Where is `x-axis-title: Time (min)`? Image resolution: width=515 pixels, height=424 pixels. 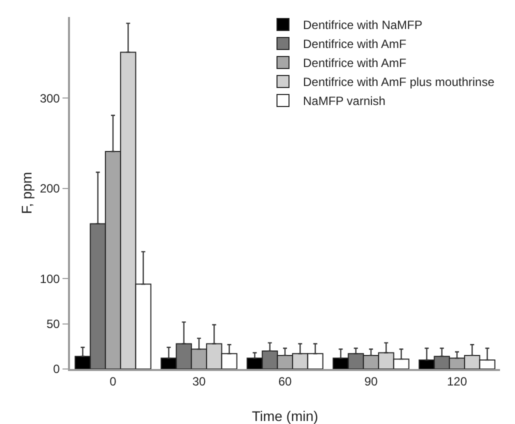 x-axis-title: Time (min) is located at coordinates (285, 416).